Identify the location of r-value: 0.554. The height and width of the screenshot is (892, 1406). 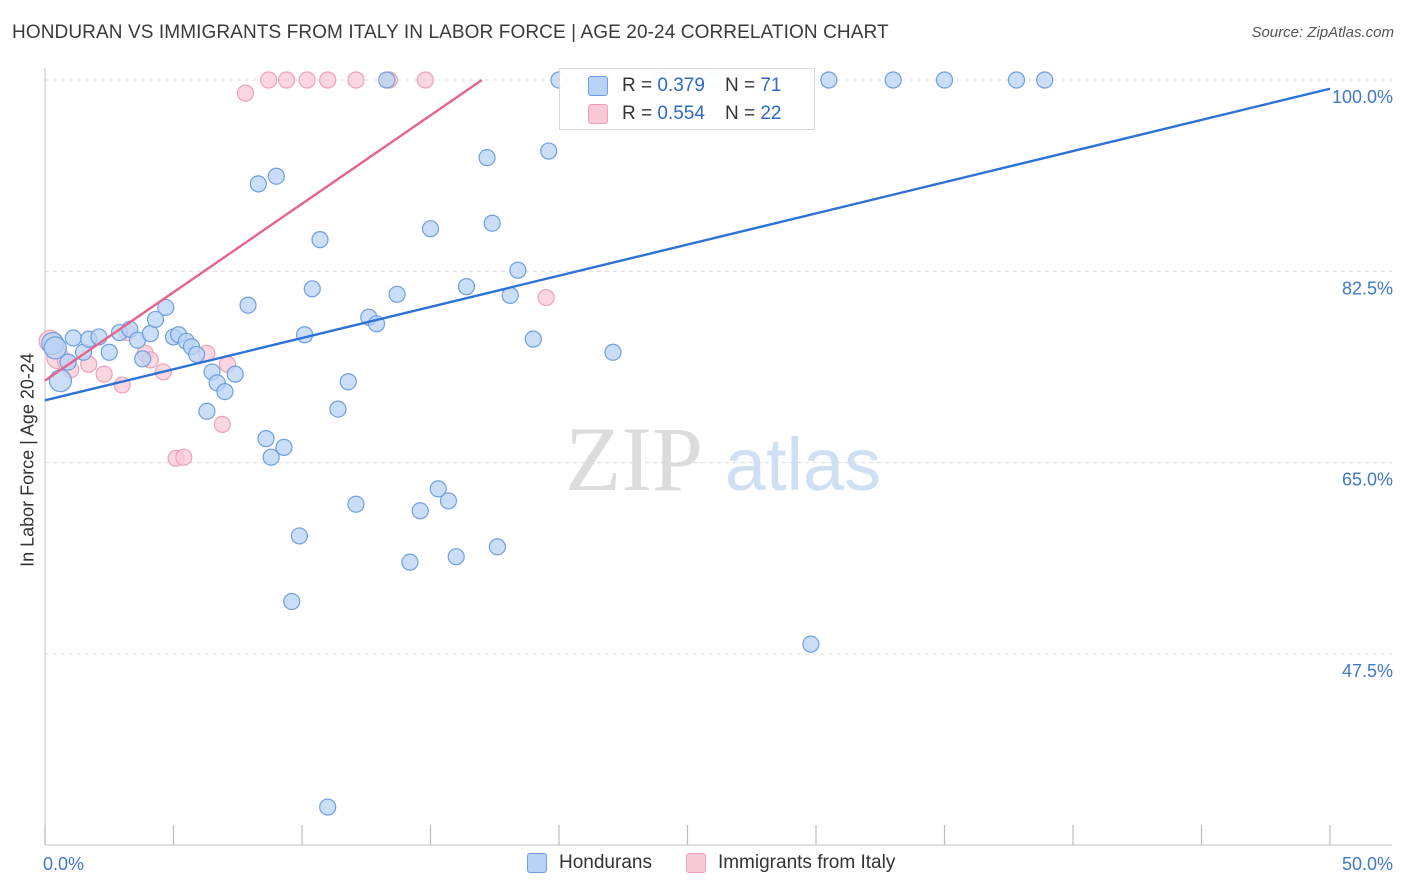
(681, 113).